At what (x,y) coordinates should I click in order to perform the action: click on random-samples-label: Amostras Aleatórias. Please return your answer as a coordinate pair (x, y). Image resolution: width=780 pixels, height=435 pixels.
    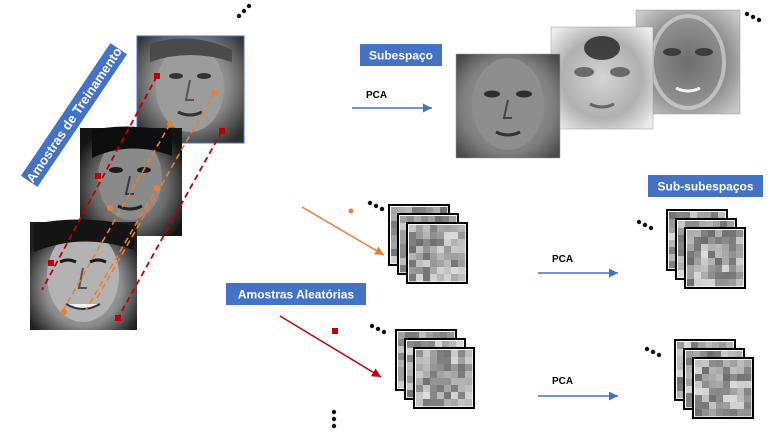
    Looking at the image, I should click on (296, 295).